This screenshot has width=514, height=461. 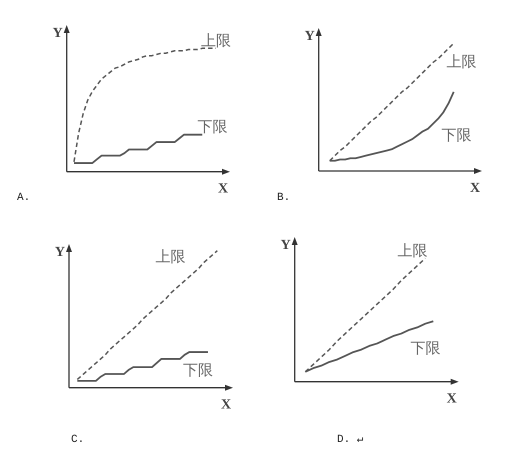 I want to click on text: A., so click(x=23, y=198).